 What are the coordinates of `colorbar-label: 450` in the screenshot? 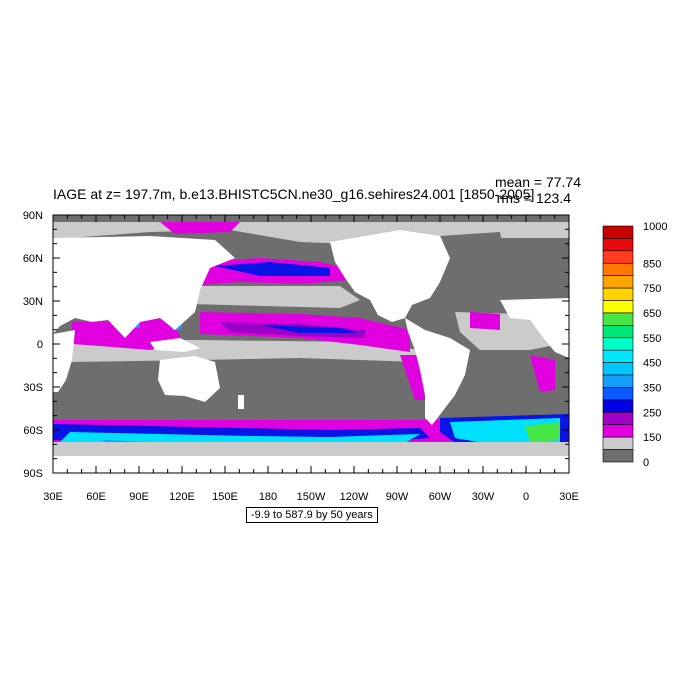 It's located at (652, 364).